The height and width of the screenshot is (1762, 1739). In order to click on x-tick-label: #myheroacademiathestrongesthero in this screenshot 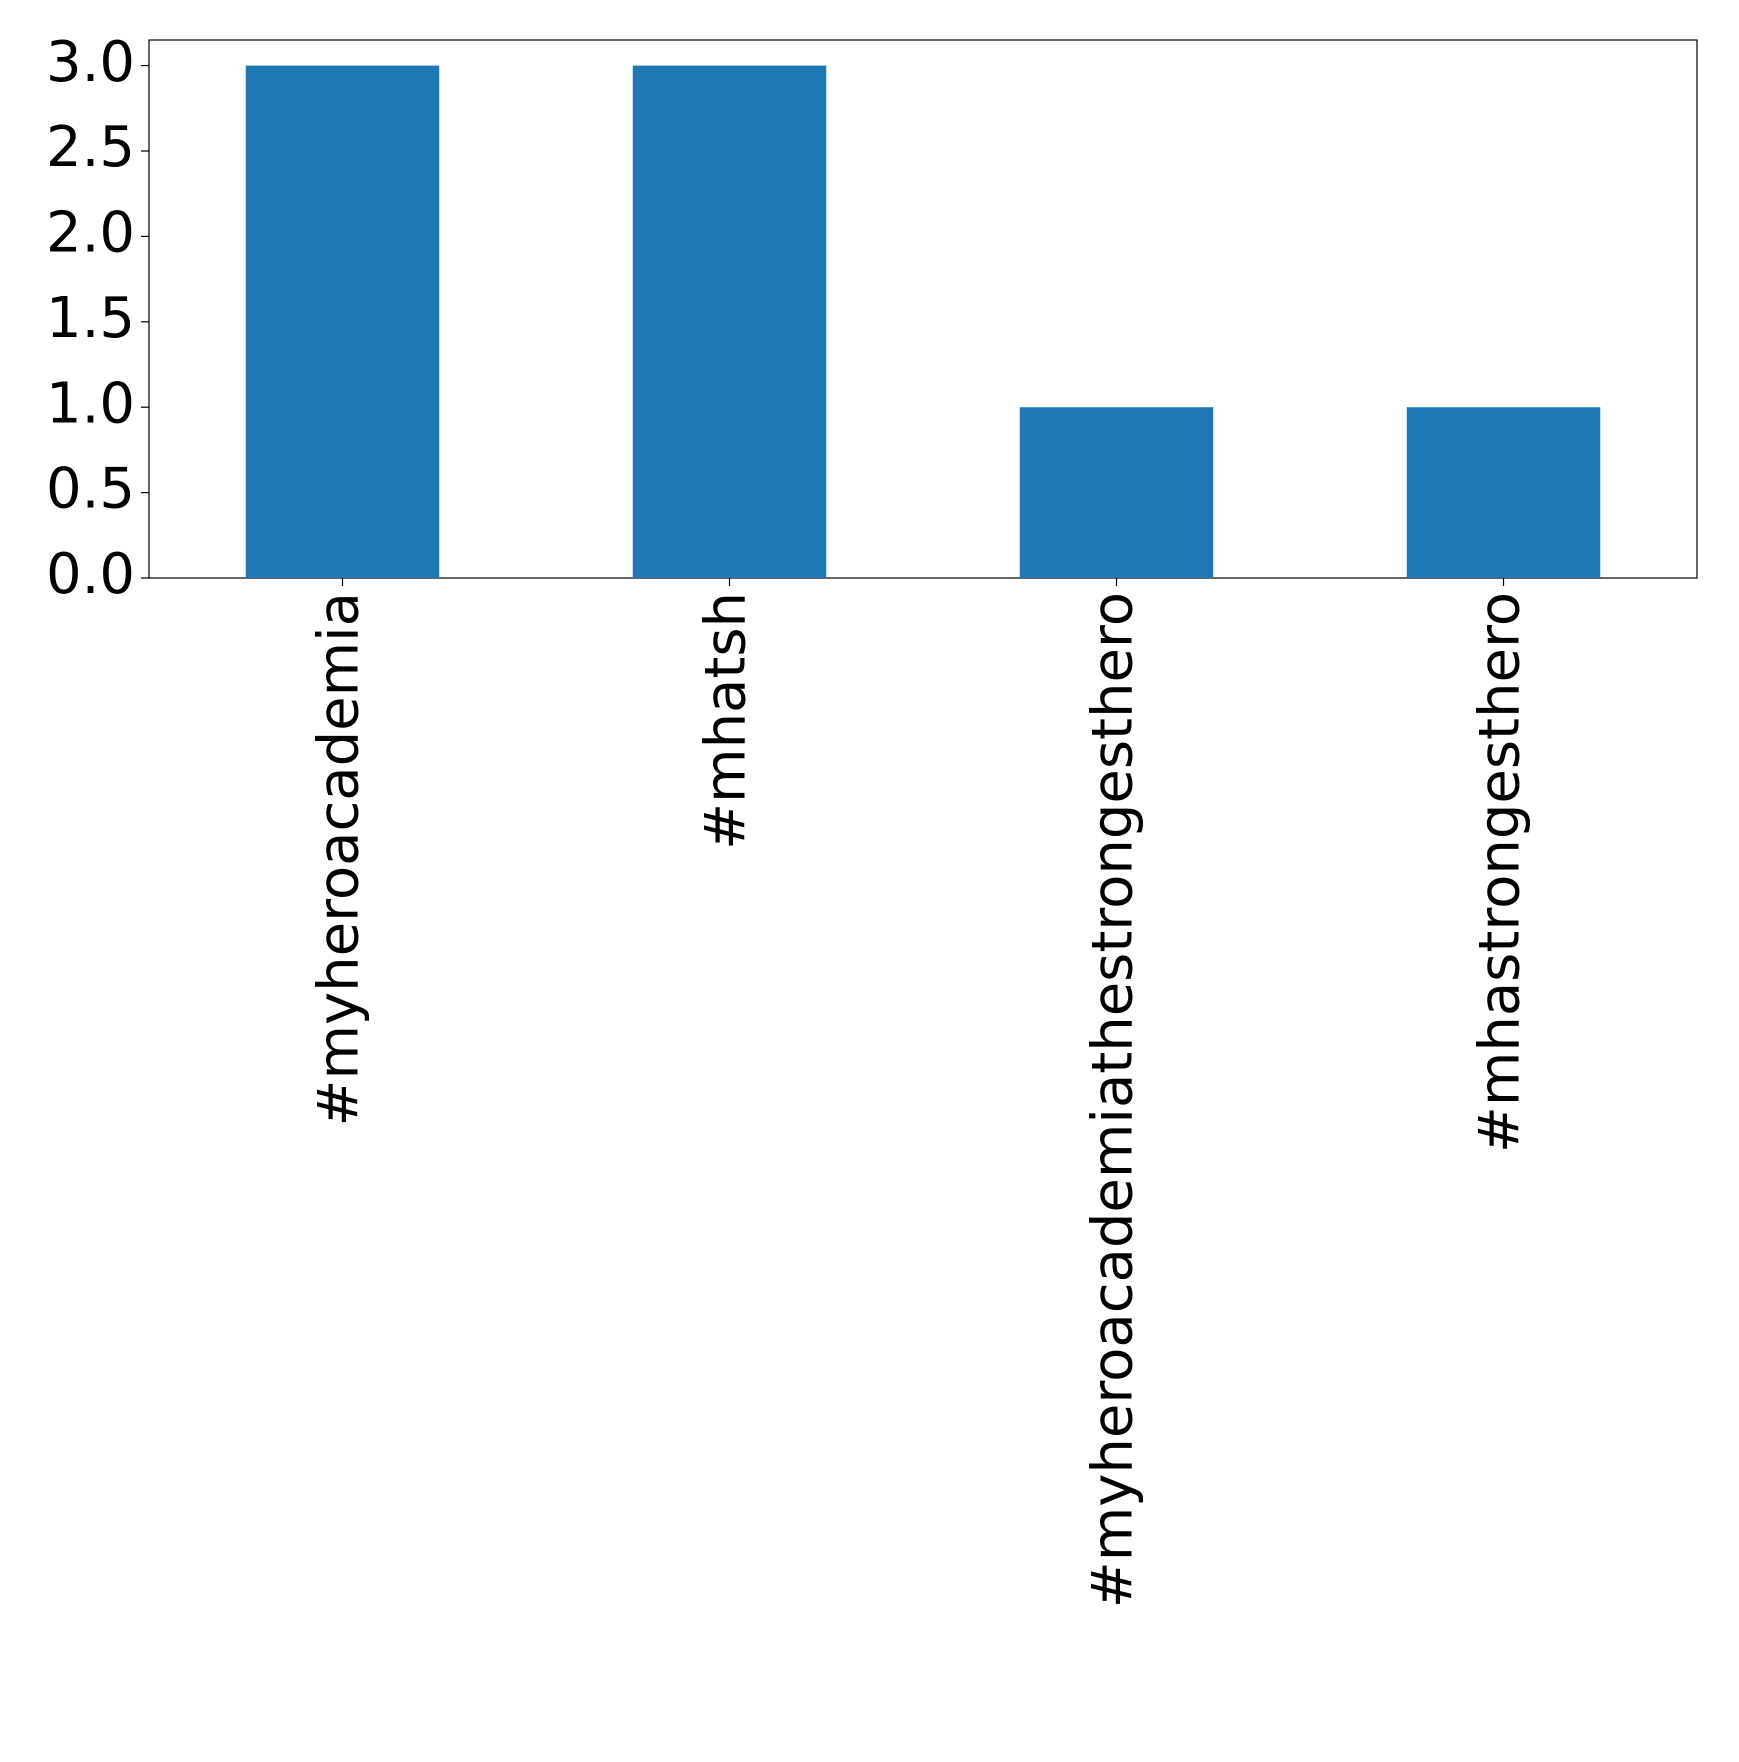, I will do `click(1113, 1100)`.